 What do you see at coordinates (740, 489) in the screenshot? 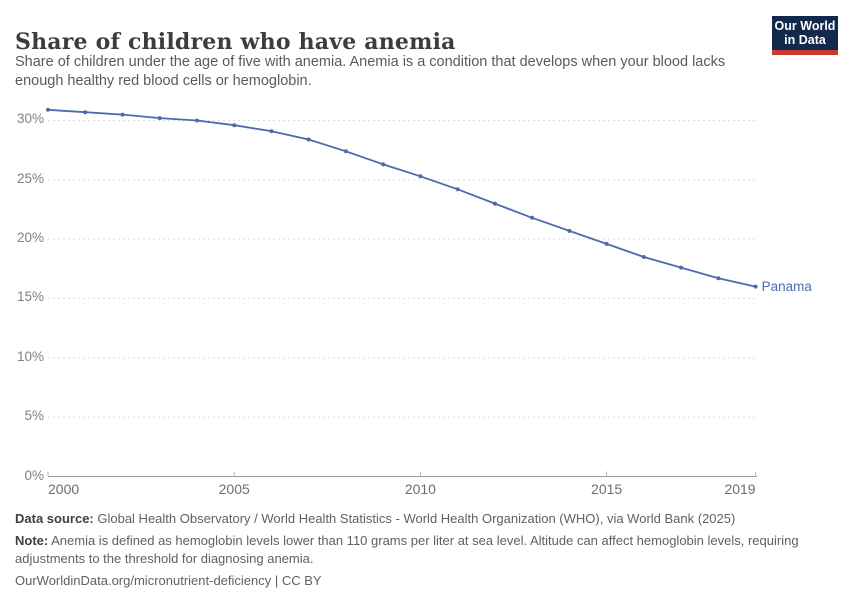
I see `x-axis-tick-label: 2019` at bounding box center [740, 489].